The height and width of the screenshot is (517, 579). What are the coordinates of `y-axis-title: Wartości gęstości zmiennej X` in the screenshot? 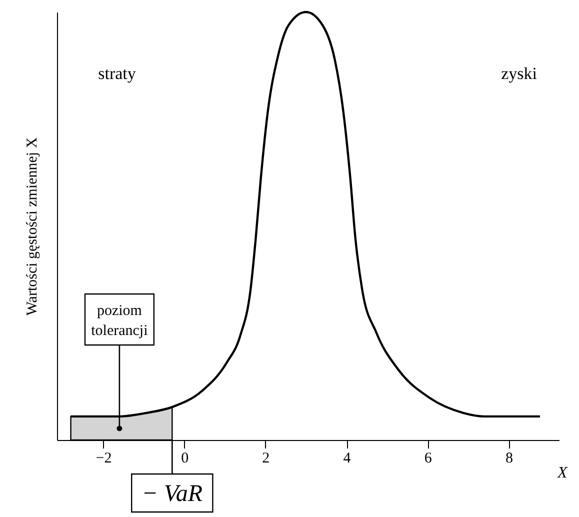 It's located at (32, 226).